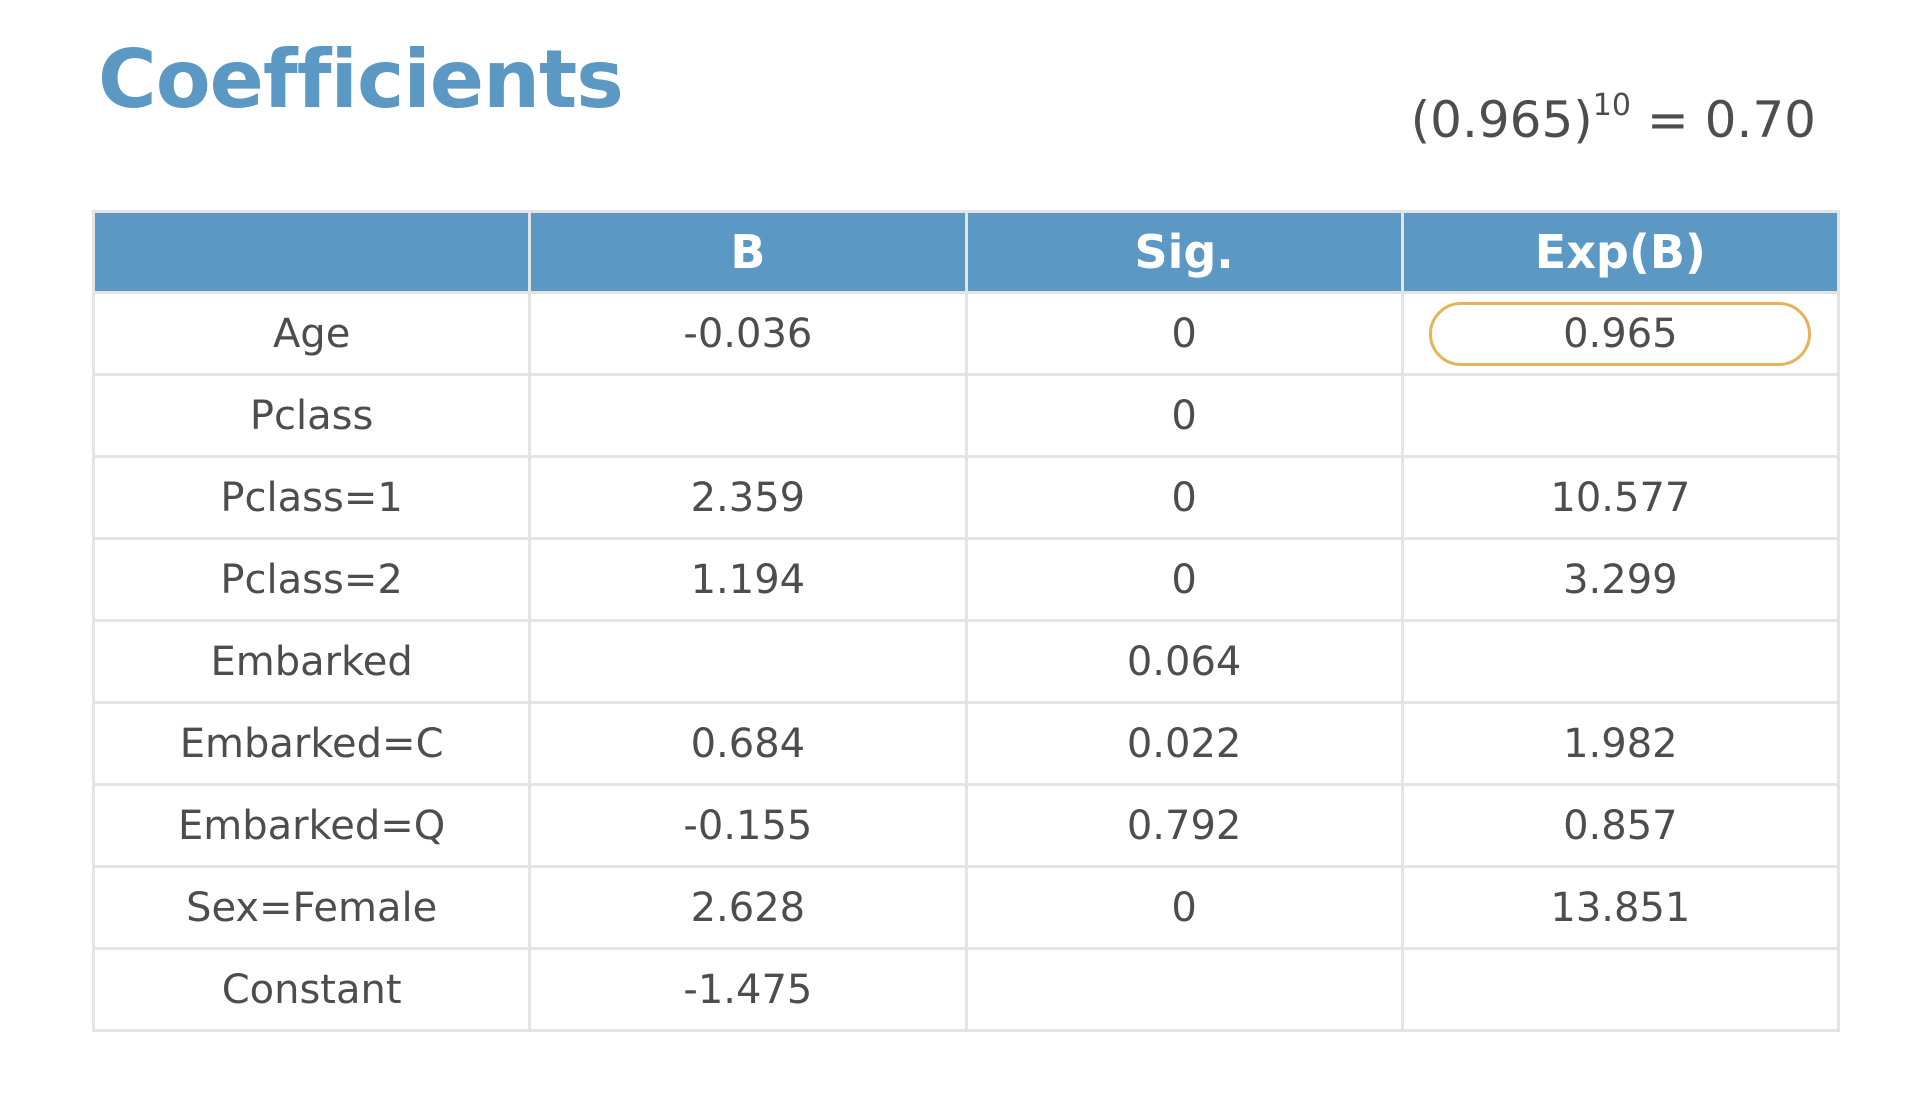 This screenshot has width=1908, height=1096. Describe the element at coordinates (1723, 120) in the screenshot. I see `formula-result: = 0.70` at that location.